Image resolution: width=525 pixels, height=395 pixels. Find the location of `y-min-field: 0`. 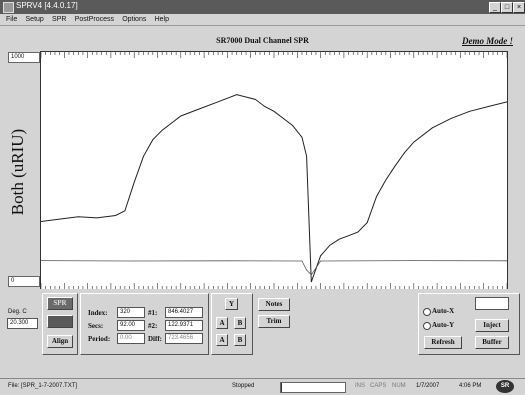

y-min-field: 0 is located at coordinates (24, 281).